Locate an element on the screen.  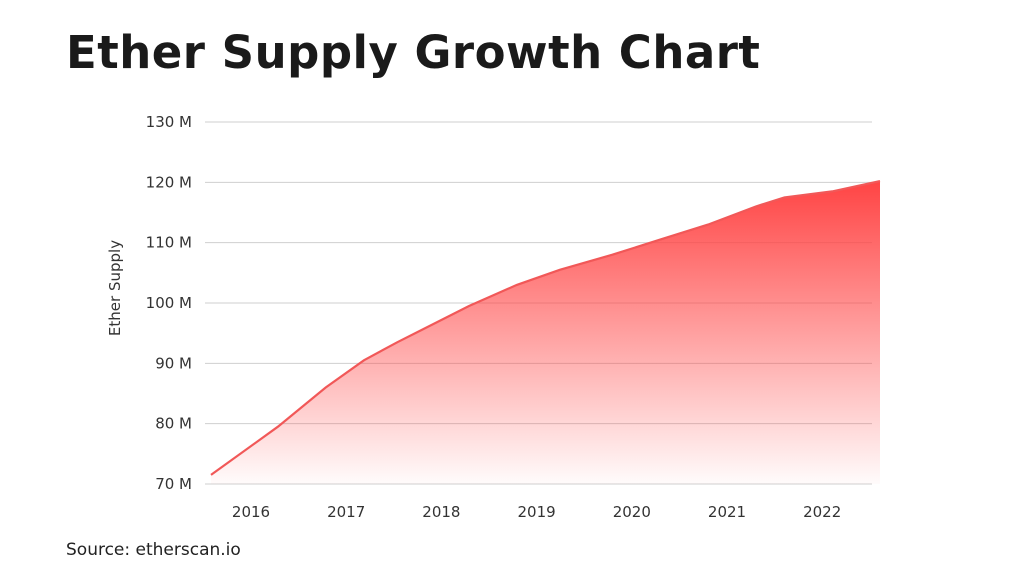
y-tick-label: 90 M is located at coordinates (173, 363).